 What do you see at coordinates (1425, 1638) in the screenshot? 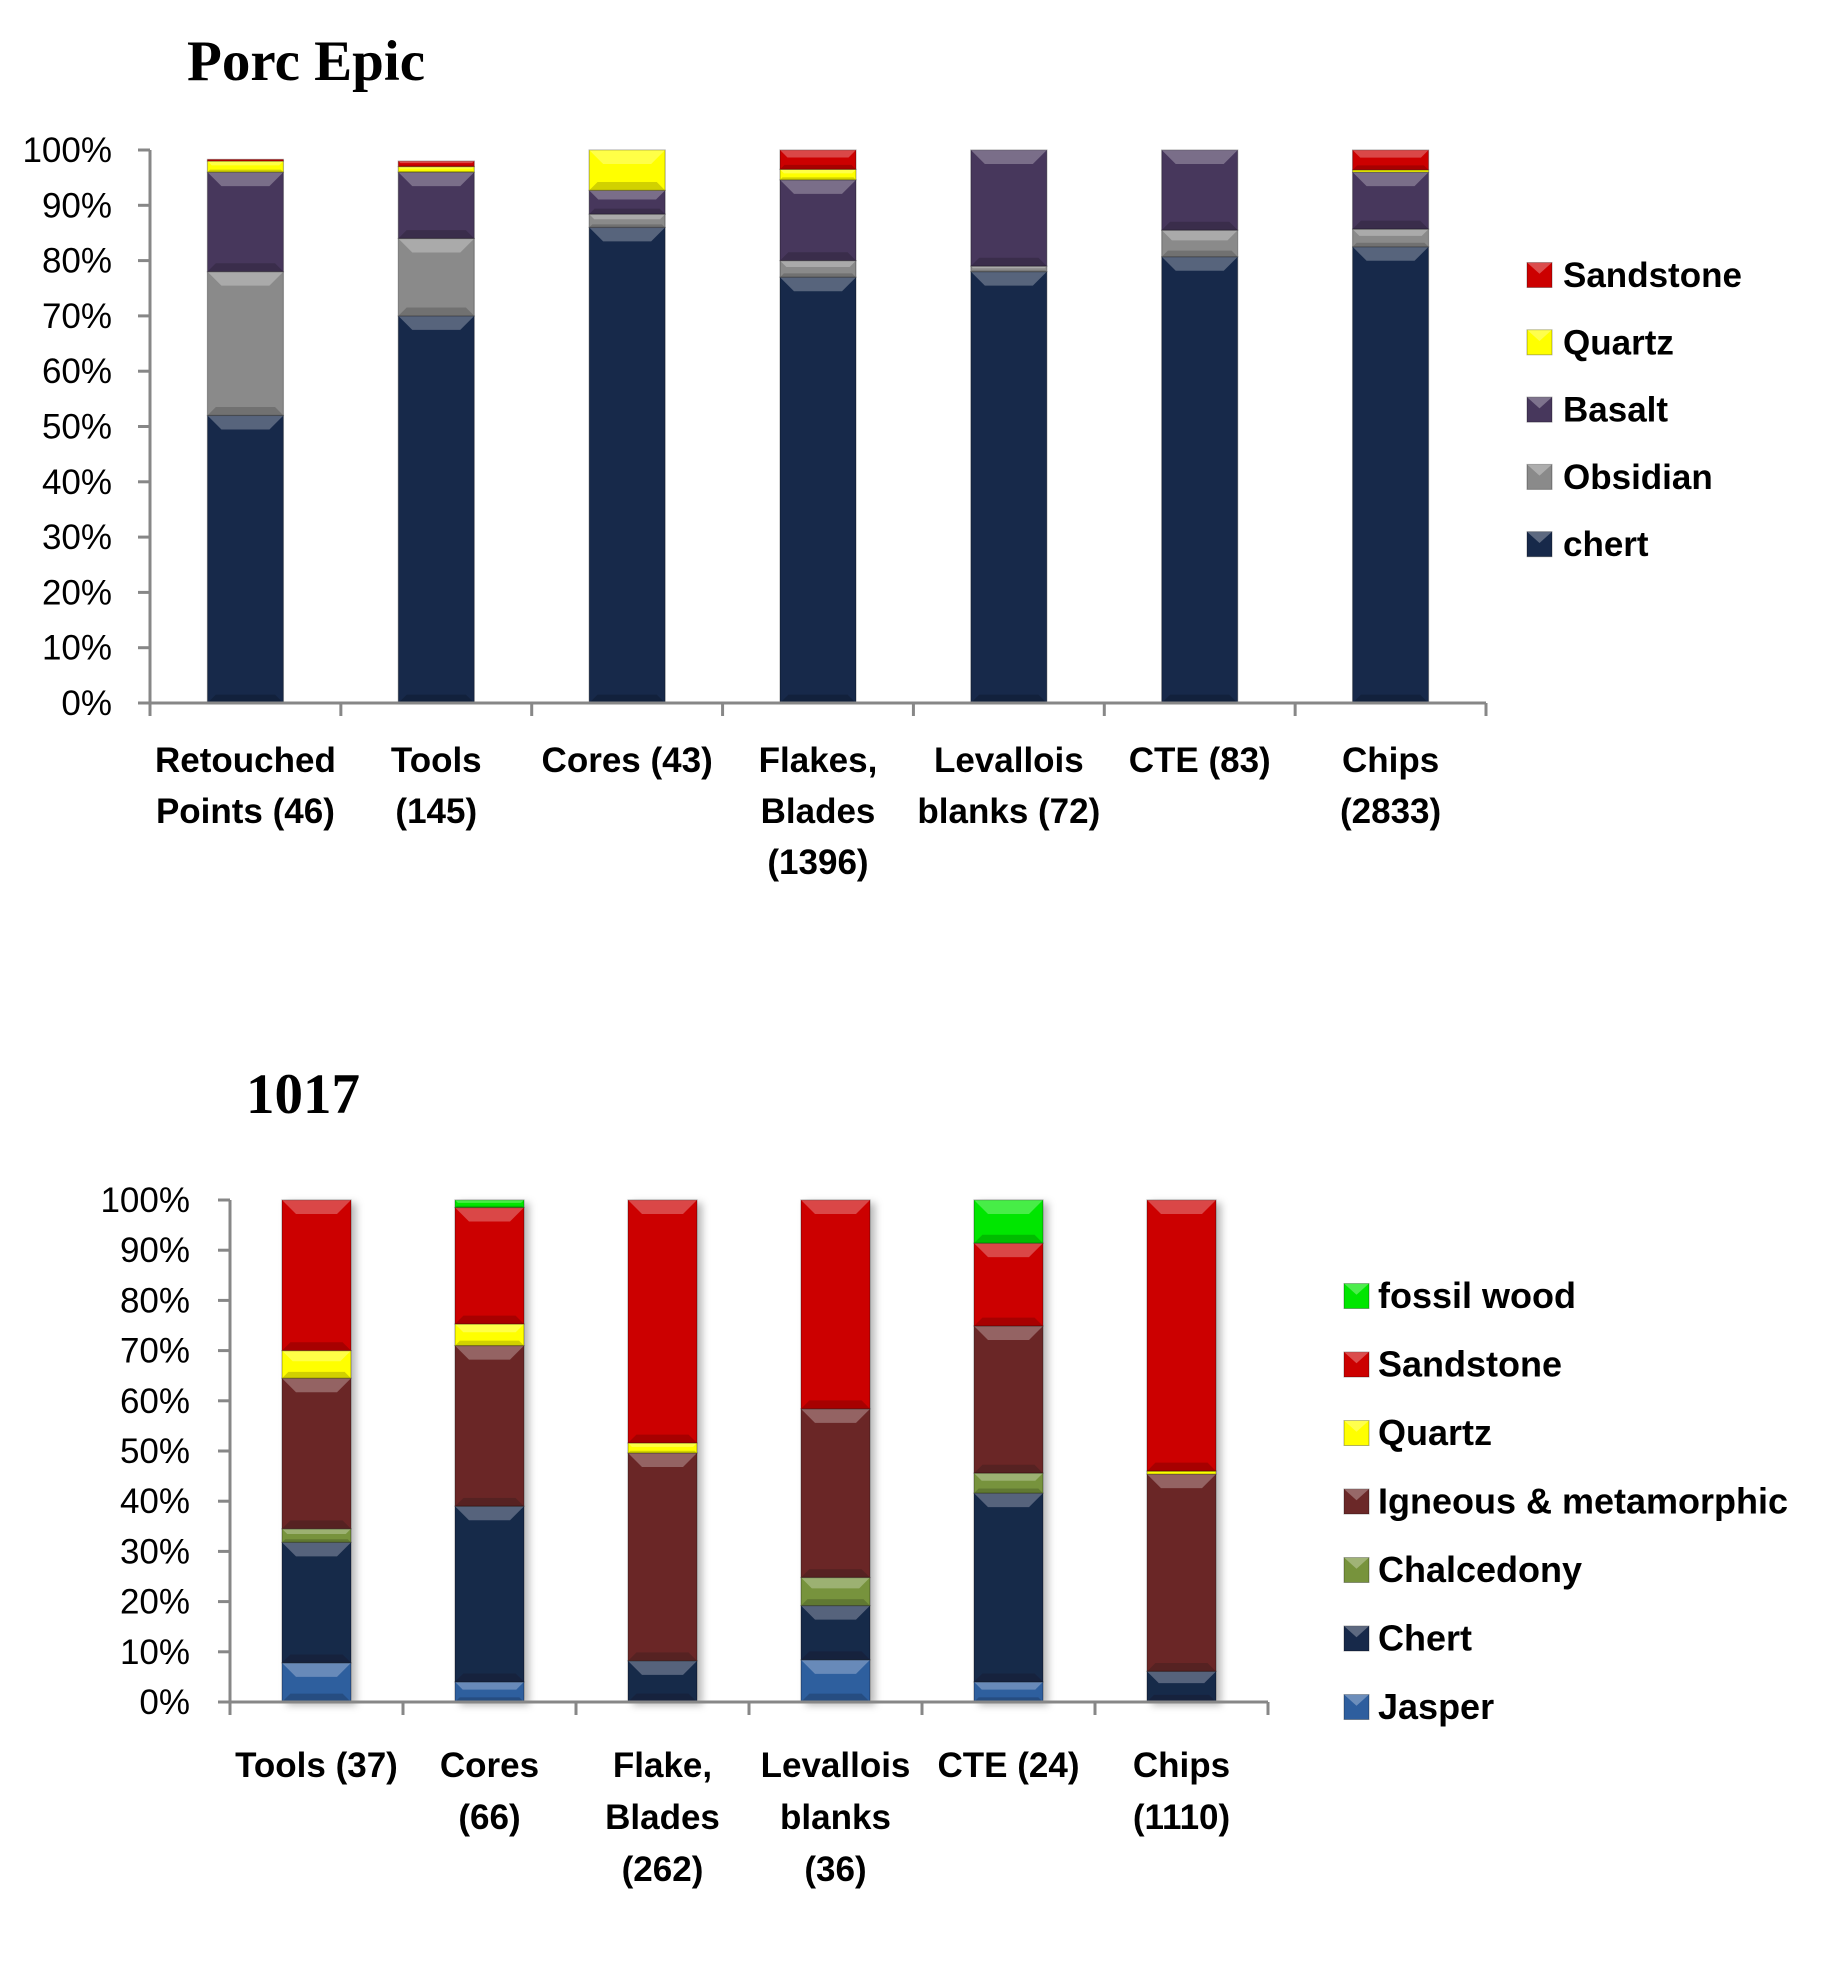
I see `legend-label: Chert` at bounding box center [1425, 1638].